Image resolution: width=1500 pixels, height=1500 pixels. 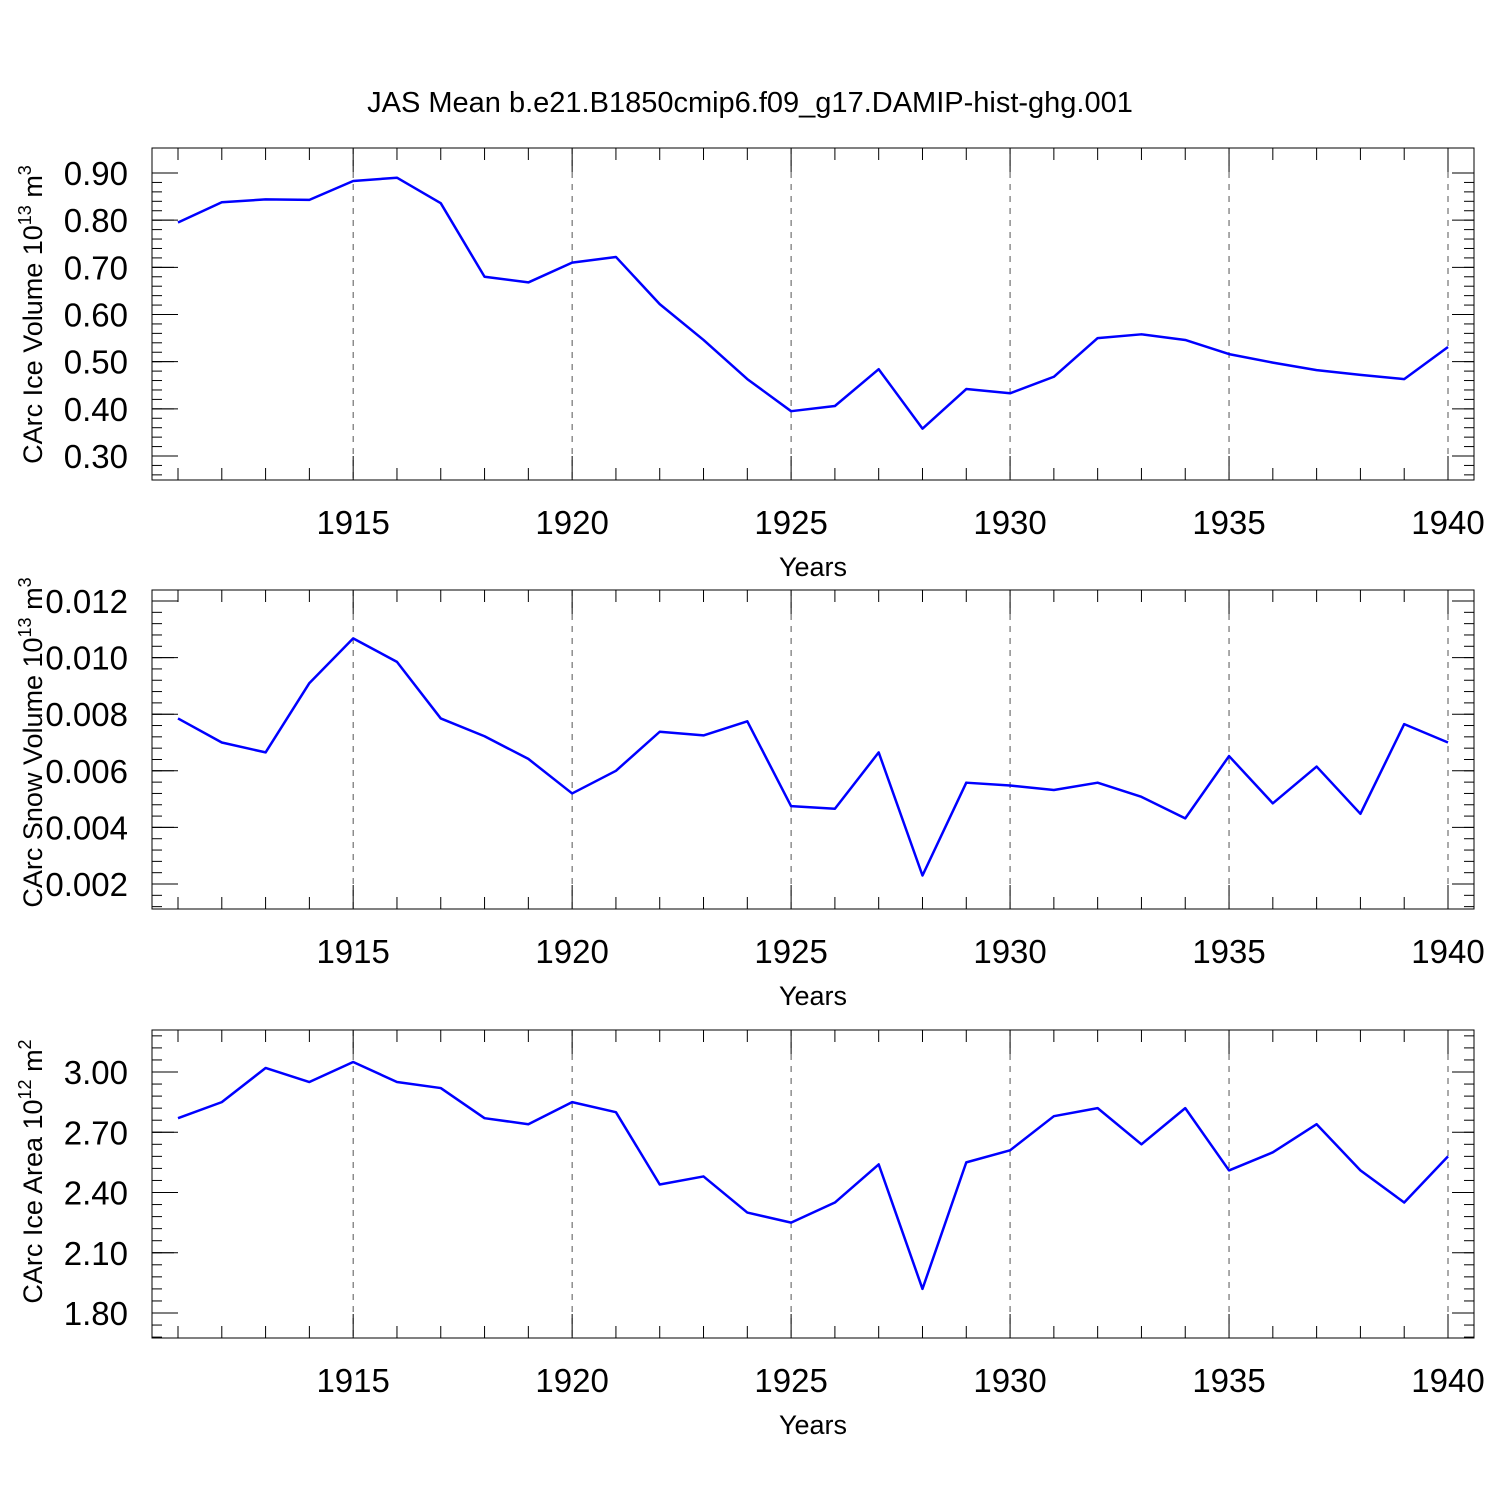 What do you see at coordinates (96, 315) in the screenshot?
I see `y-tick-label: 0.60` at bounding box center [96, 315].